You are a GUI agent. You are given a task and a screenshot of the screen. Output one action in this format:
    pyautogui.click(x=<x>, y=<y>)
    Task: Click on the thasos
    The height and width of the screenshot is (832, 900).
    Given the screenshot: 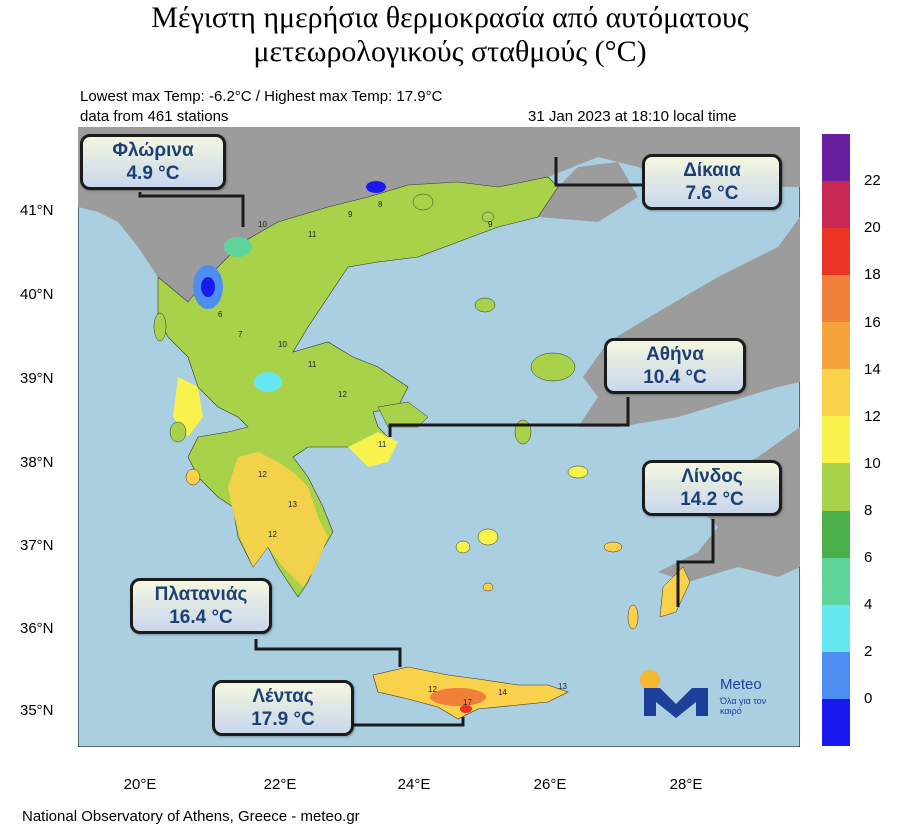 What is the action you would take?
    pyautogui.click(x=423, y=202)
    